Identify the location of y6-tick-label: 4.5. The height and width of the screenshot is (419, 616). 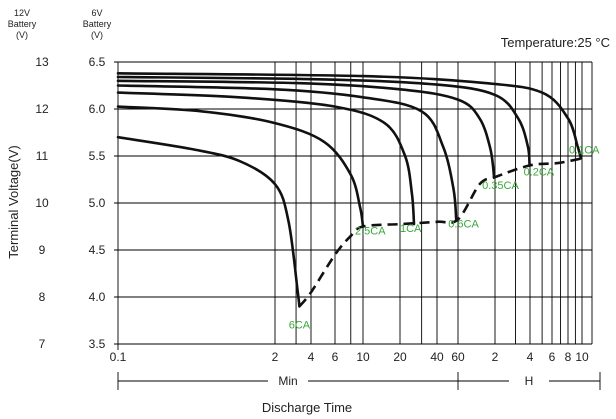
(97, 250).